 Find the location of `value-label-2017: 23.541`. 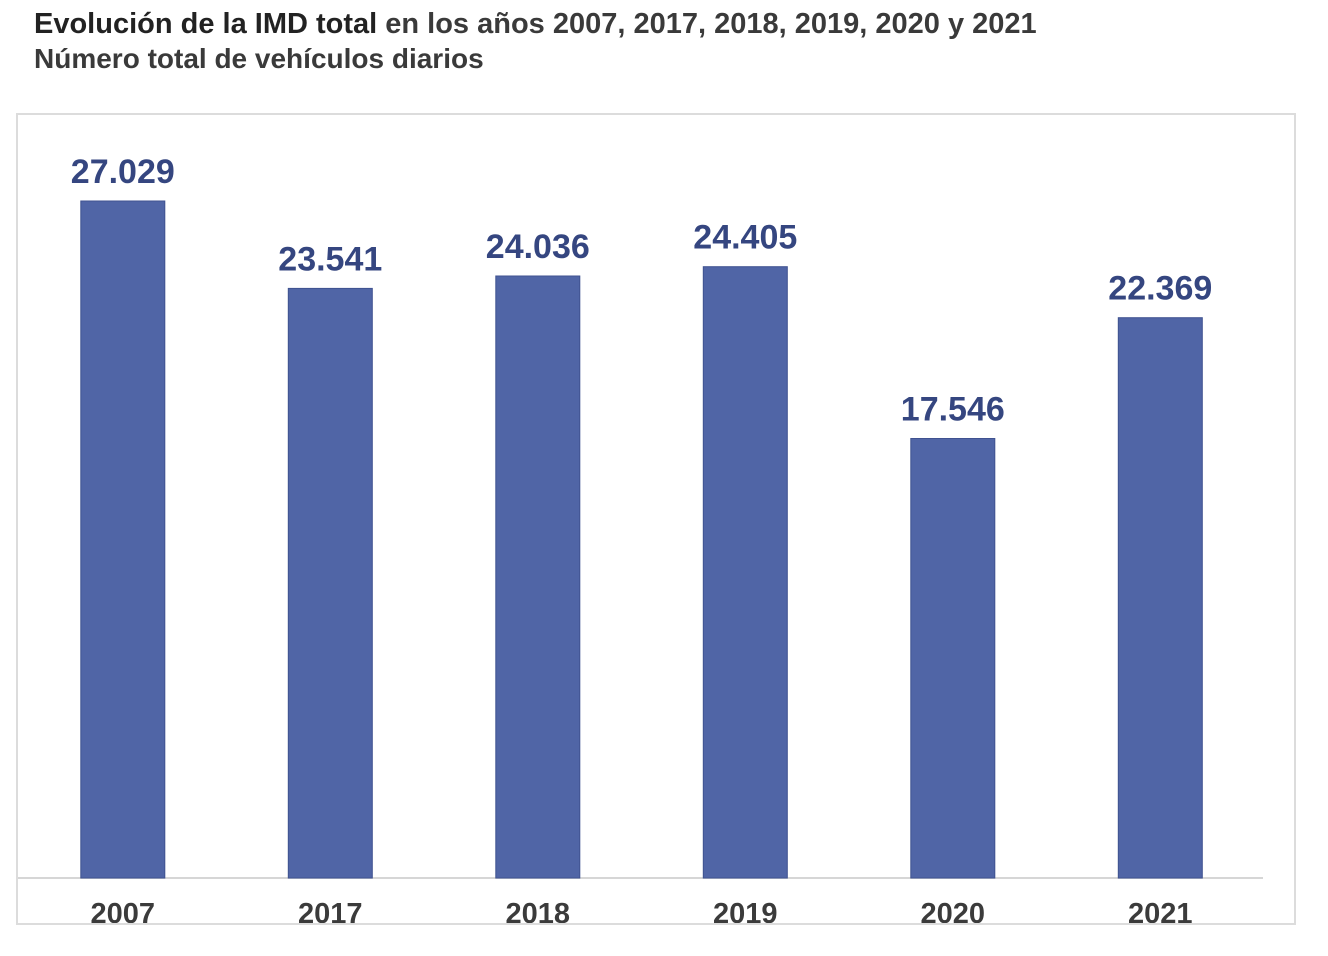

value-label-2017: 23.541 is located at coordinates (330, 259).